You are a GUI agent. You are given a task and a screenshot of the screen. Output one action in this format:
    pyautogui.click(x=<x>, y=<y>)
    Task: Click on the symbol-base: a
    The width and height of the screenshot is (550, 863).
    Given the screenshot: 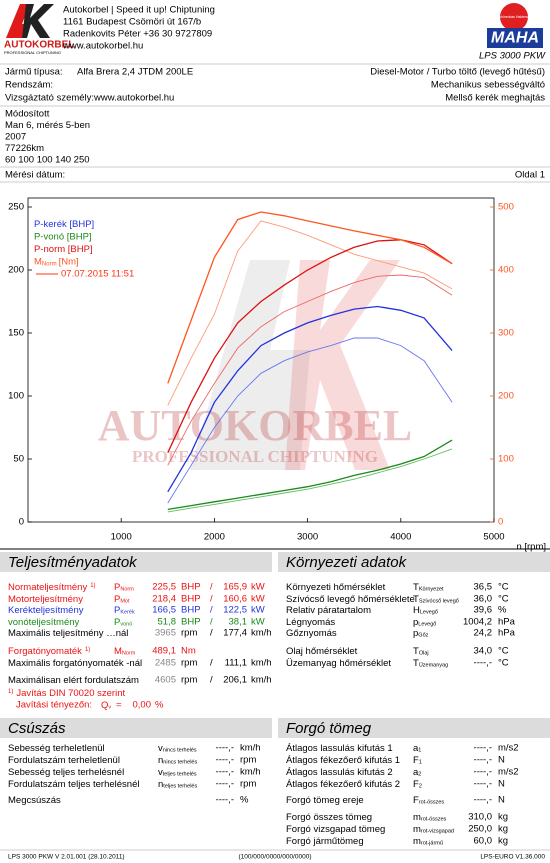 What is the action you would take?
    pyautogui.click(x=416, y=748)
    